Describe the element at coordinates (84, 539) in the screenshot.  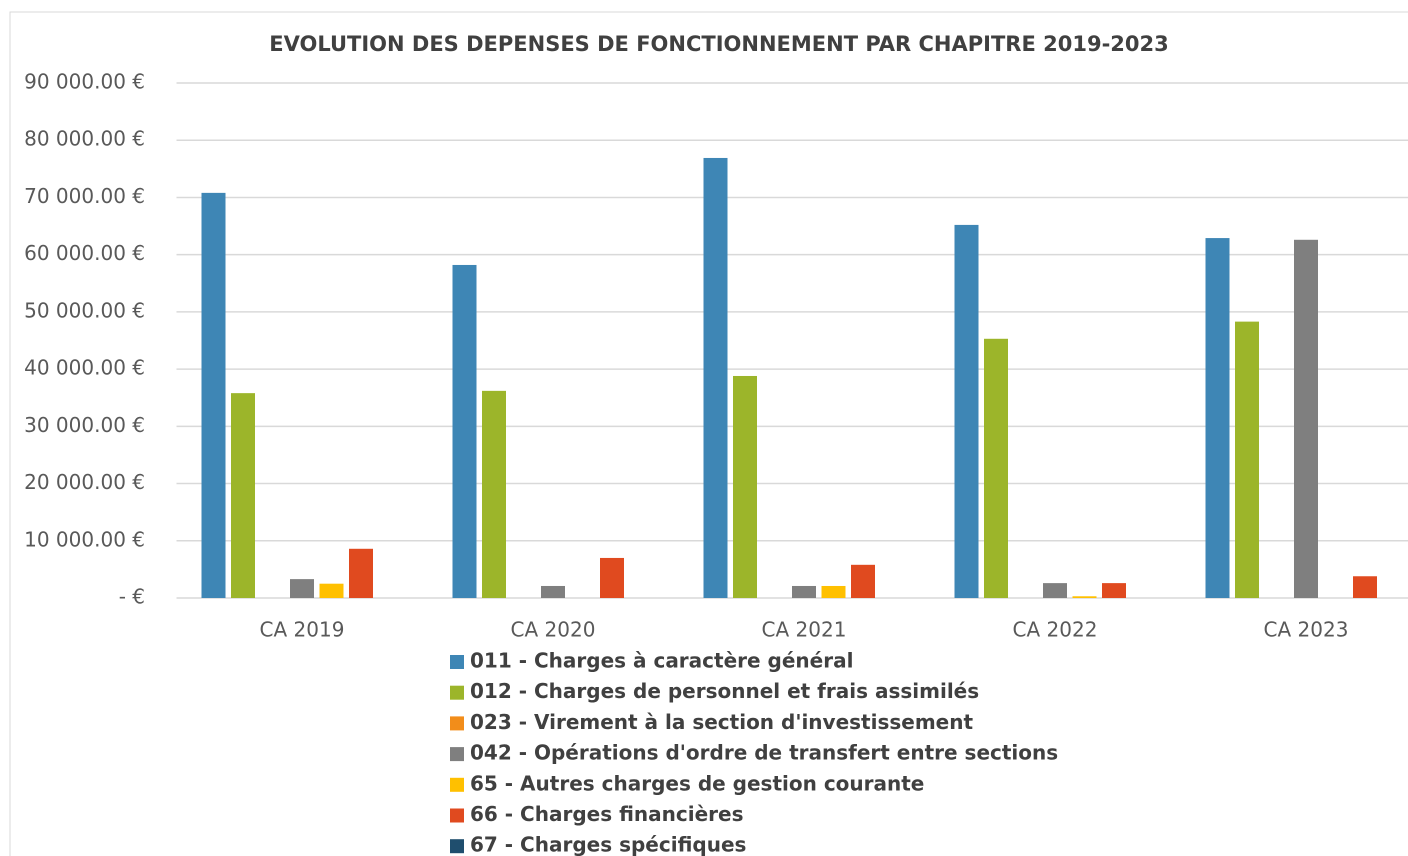
I see `y-tick-label: 10 000.00 €` at that location.